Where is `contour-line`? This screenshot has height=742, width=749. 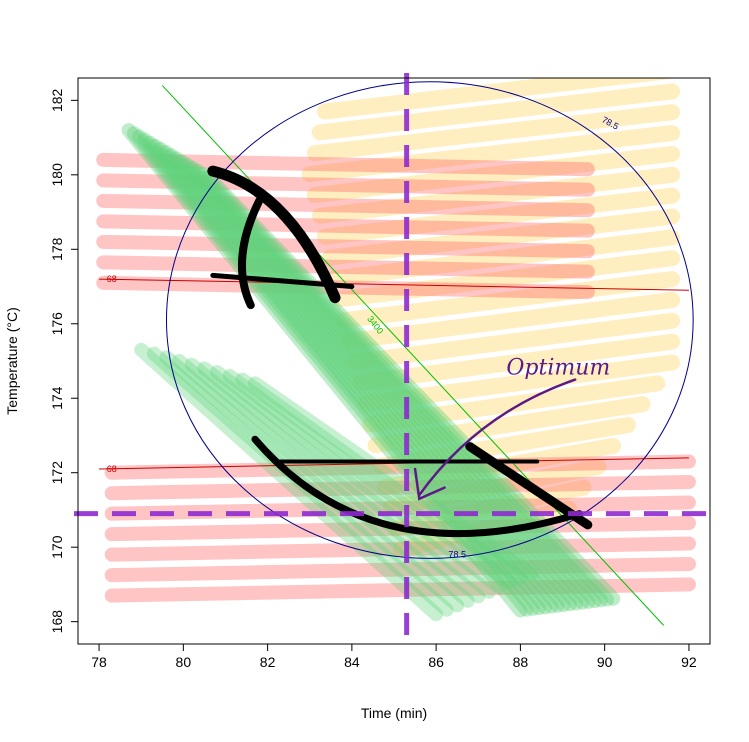
contour-line is located at coordinates (394, 284).